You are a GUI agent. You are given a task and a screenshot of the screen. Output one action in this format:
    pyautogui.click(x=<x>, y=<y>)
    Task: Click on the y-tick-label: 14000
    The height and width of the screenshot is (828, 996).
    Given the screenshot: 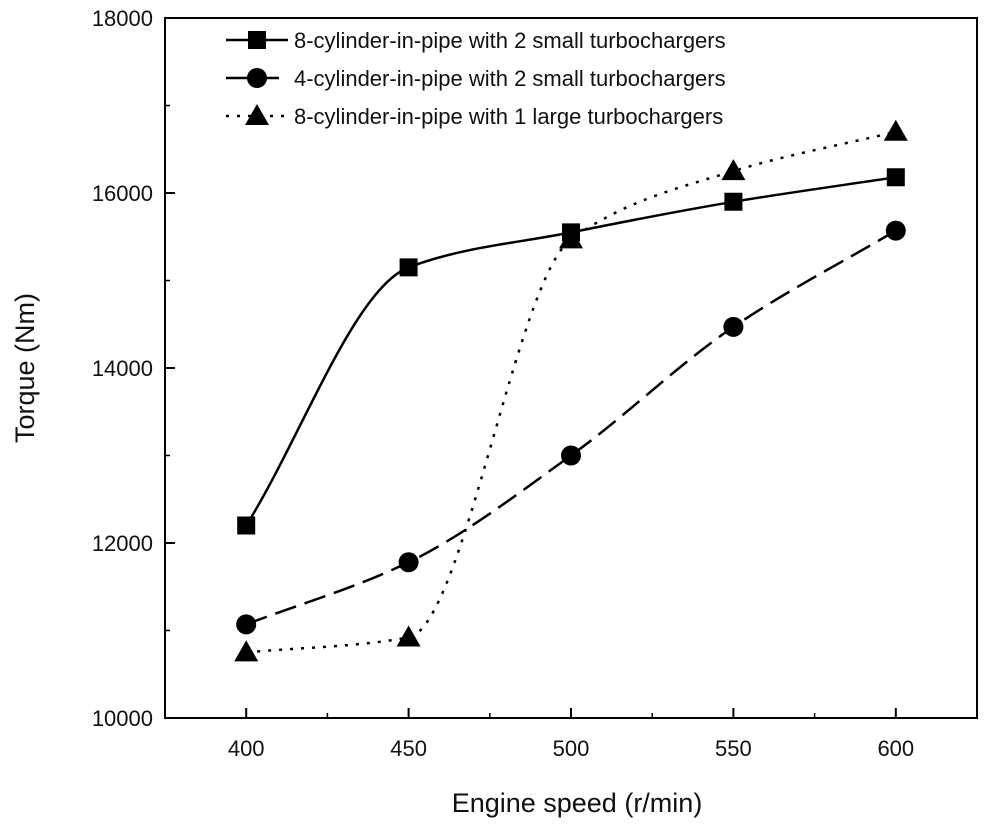 What is the action you would take?
    pyautogui.click(x=122, y=368)
    